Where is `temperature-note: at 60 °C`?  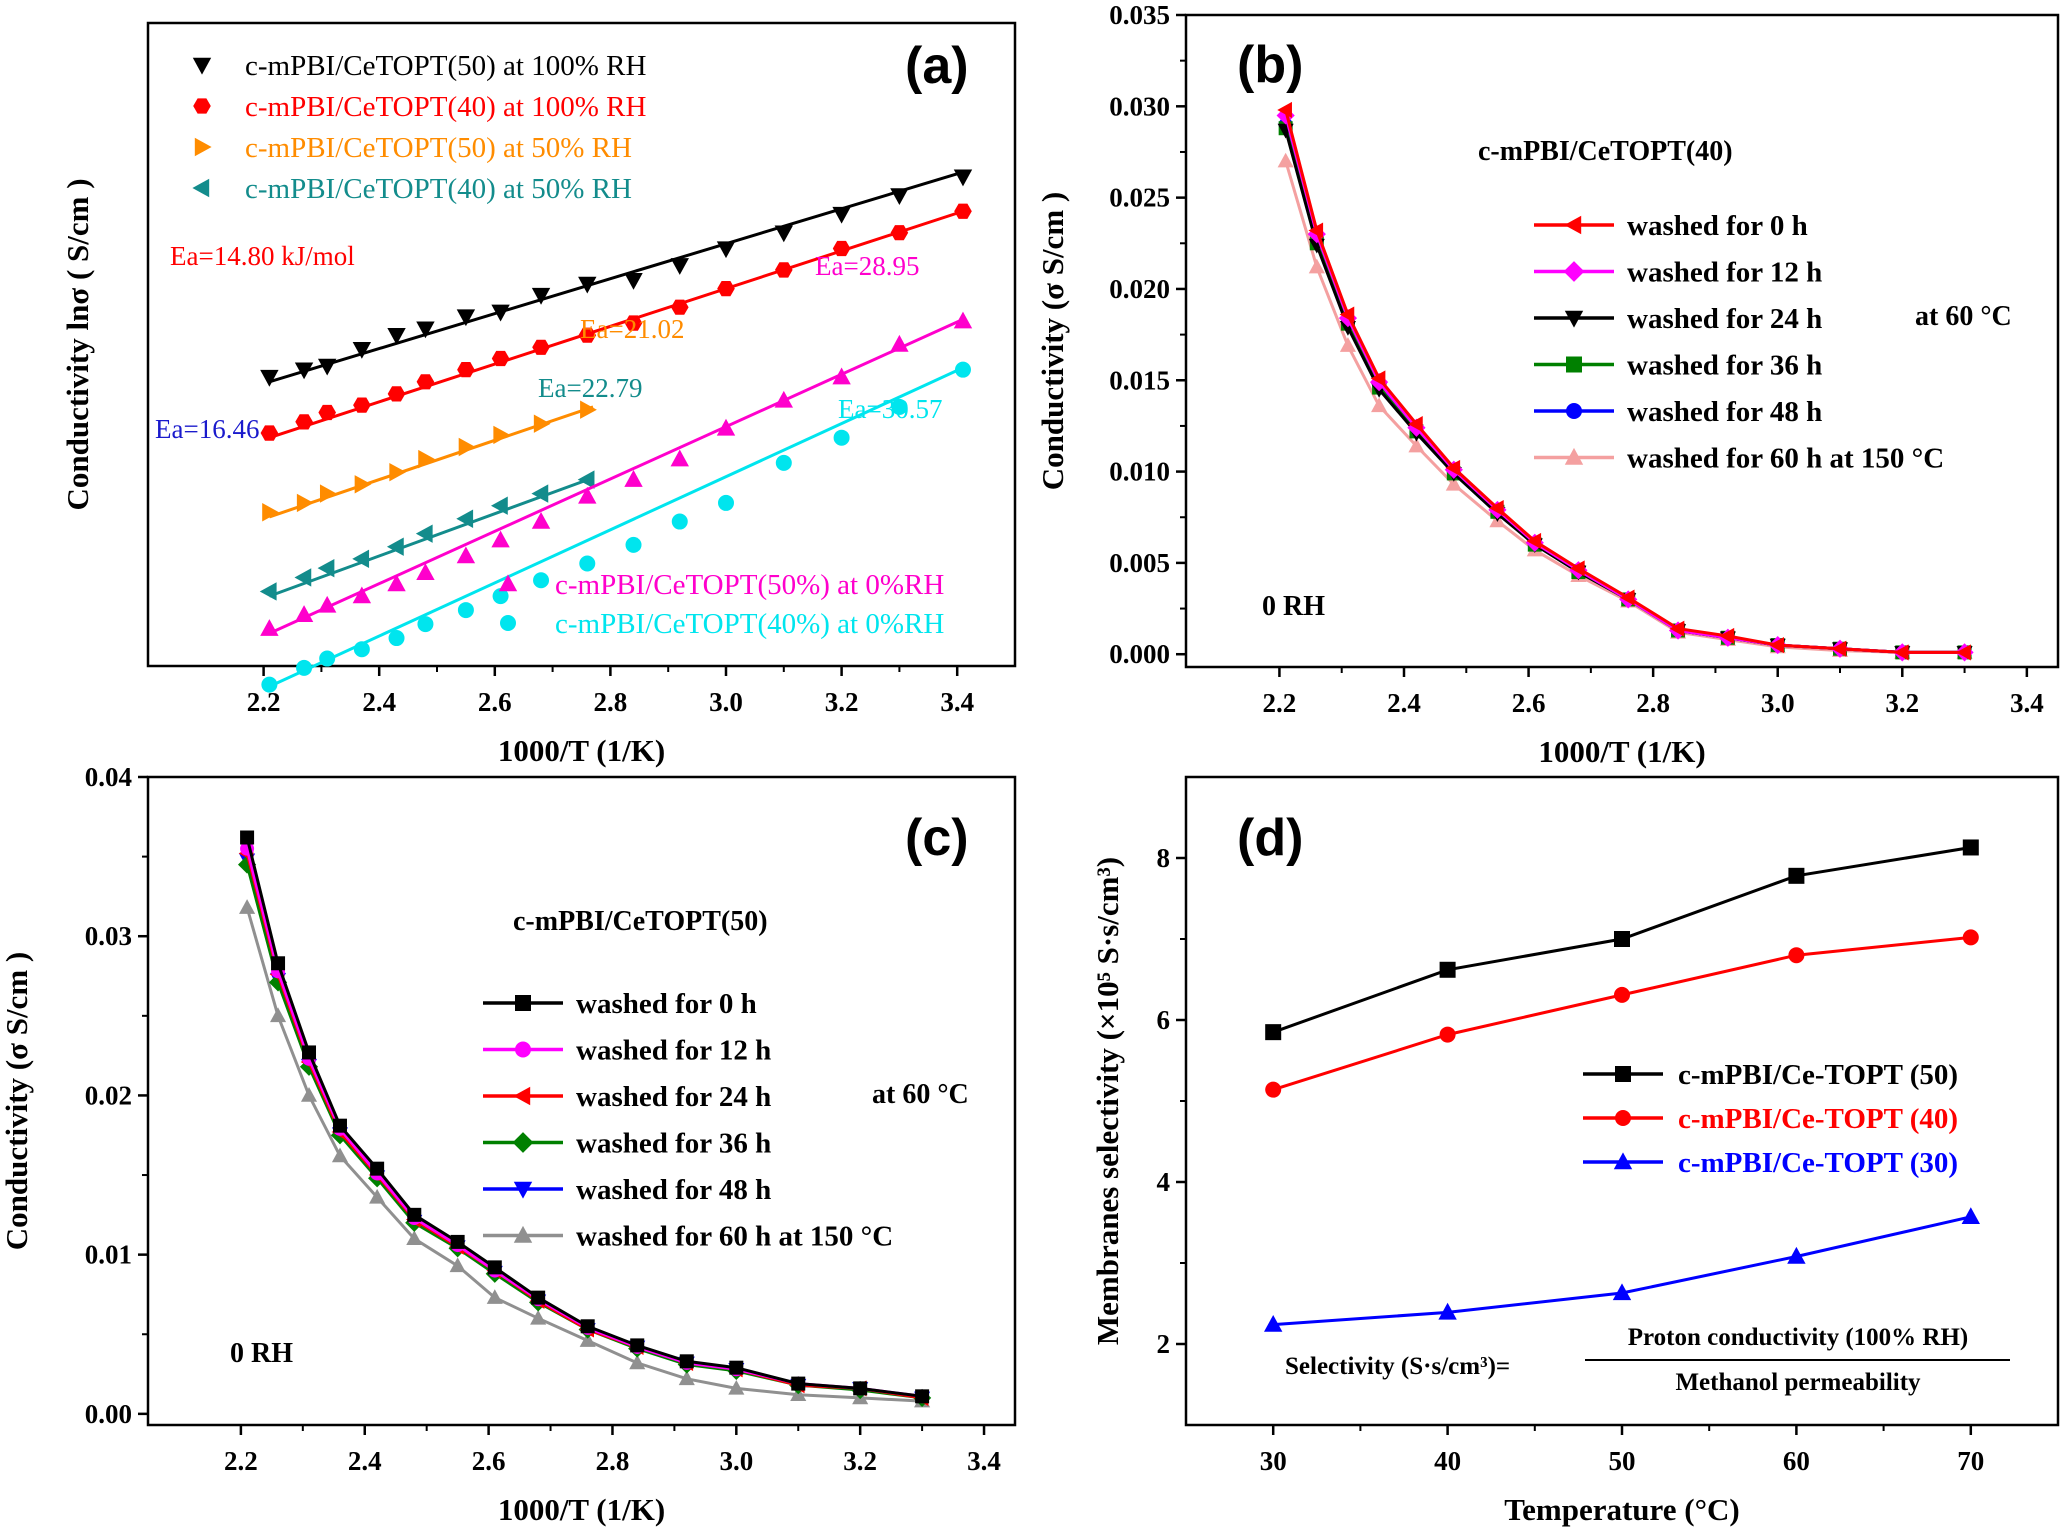 temperature-note: at 60 °C is located at coordinates (1963, 316).